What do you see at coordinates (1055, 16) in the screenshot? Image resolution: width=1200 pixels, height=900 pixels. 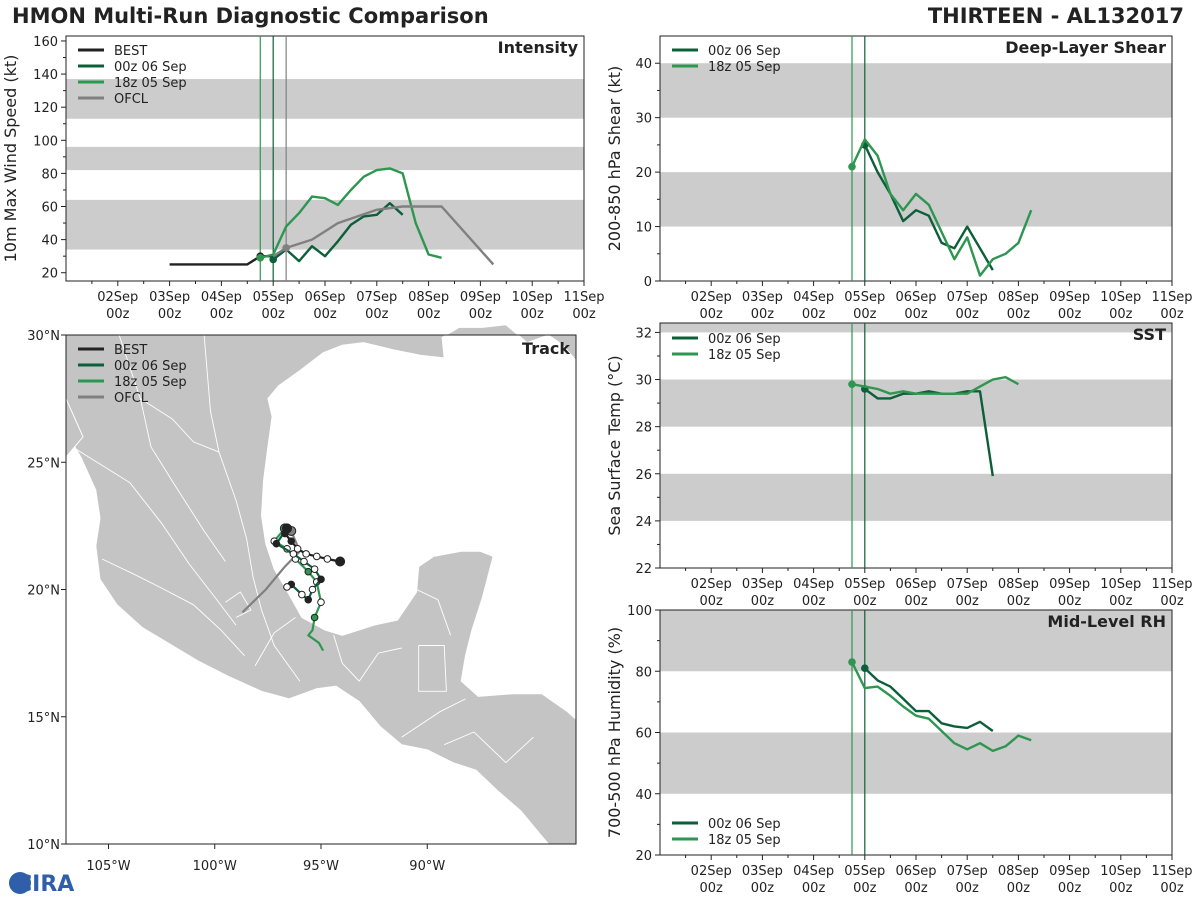 I see `storm-id-title: THIRTEEN - AL132017` at bounding box center [1055, 16].